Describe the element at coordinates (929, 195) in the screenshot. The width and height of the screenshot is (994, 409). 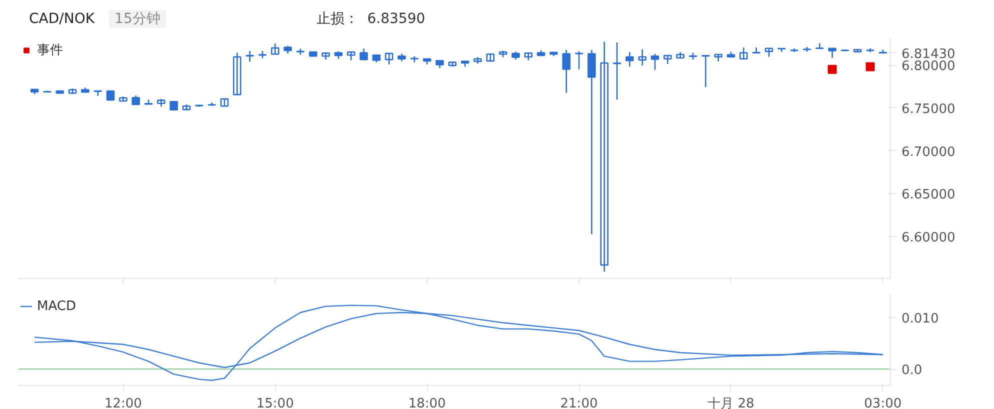
I see `y-tick-label: 6.65000` at that location.